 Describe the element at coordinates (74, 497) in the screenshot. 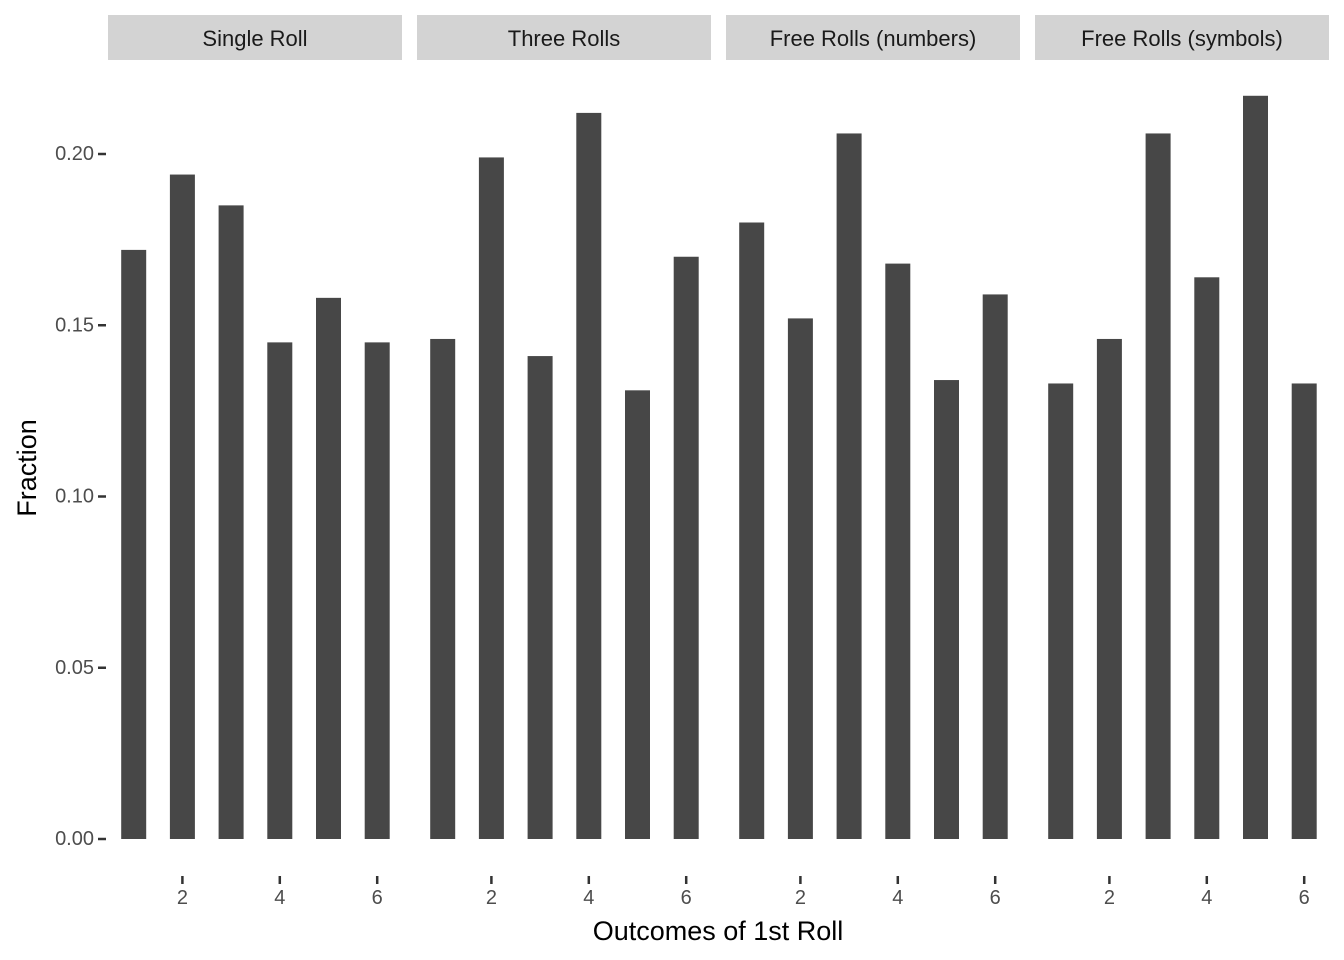

I see `y-tick-label: 0.10` at that location.